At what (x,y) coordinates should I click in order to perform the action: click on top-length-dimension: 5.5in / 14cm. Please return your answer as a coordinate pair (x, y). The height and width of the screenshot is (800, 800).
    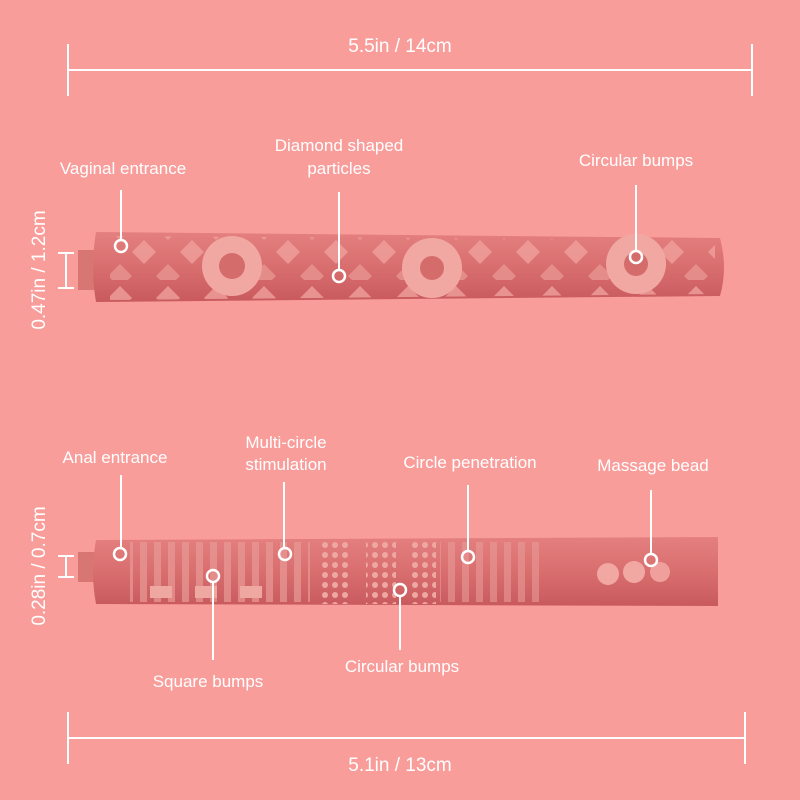
    Looking at the image, I should click on (410, 66).